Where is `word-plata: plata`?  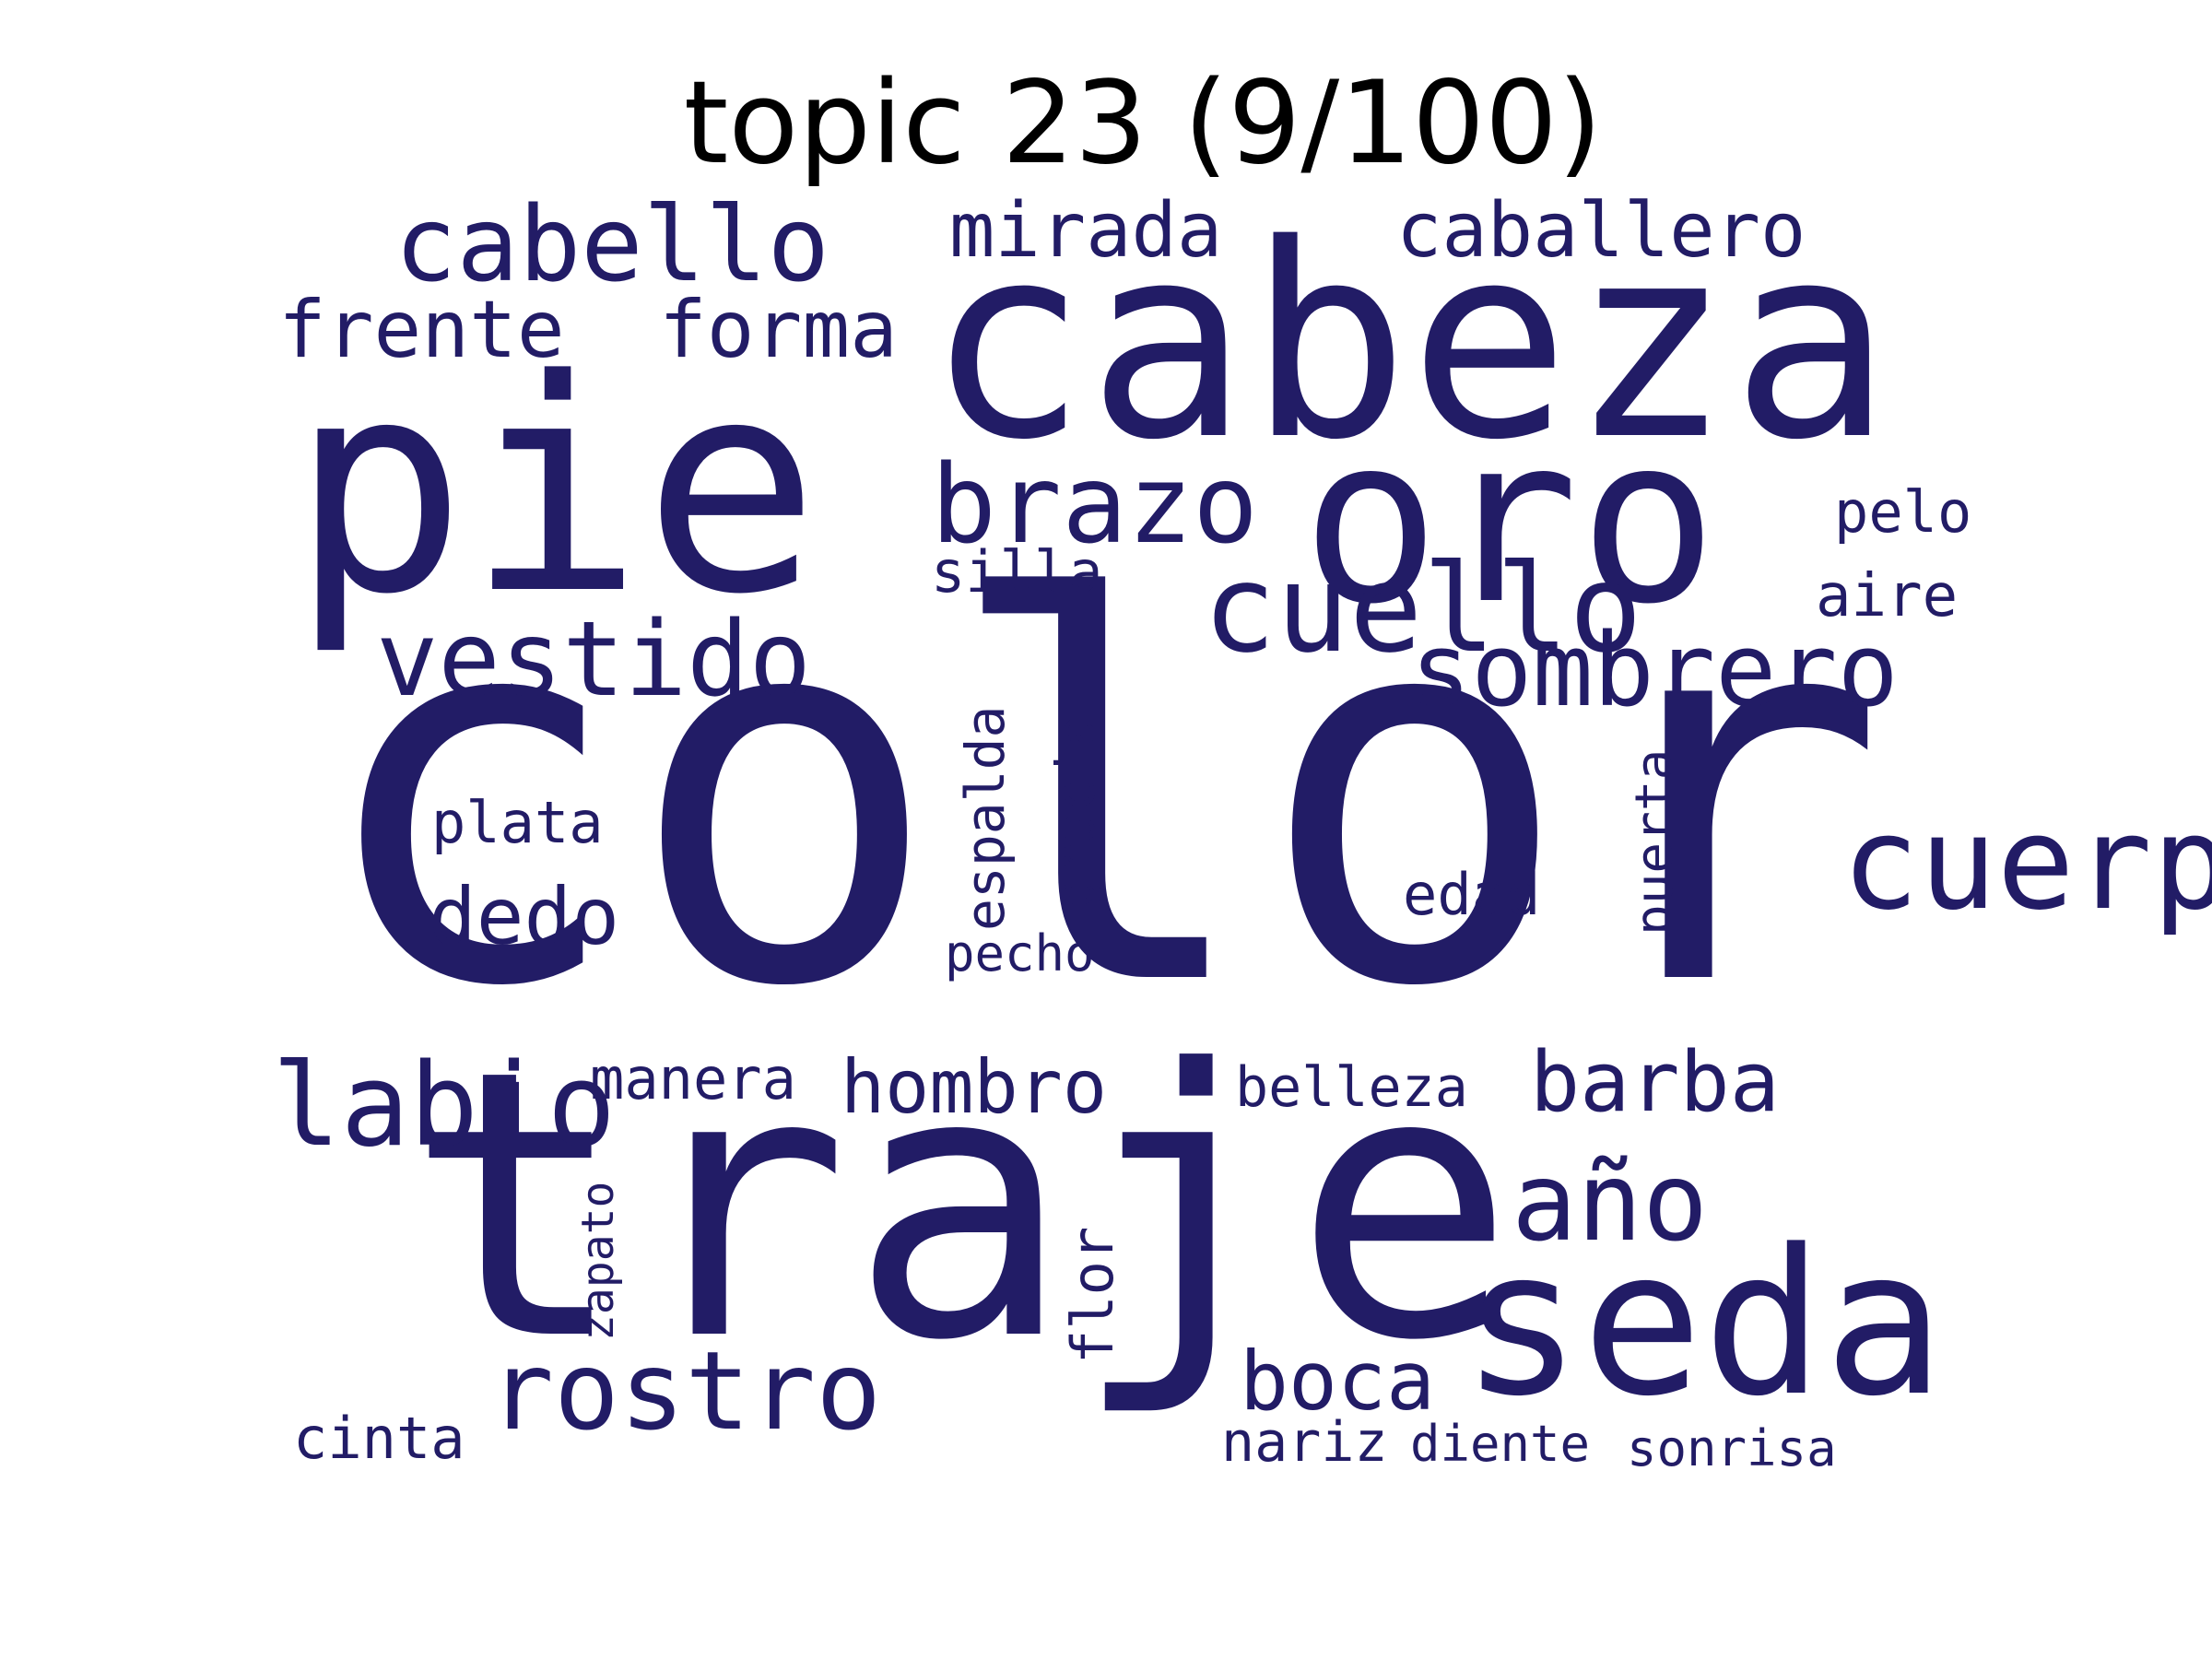
word-plata: plata is located at coordinates (517, 822).